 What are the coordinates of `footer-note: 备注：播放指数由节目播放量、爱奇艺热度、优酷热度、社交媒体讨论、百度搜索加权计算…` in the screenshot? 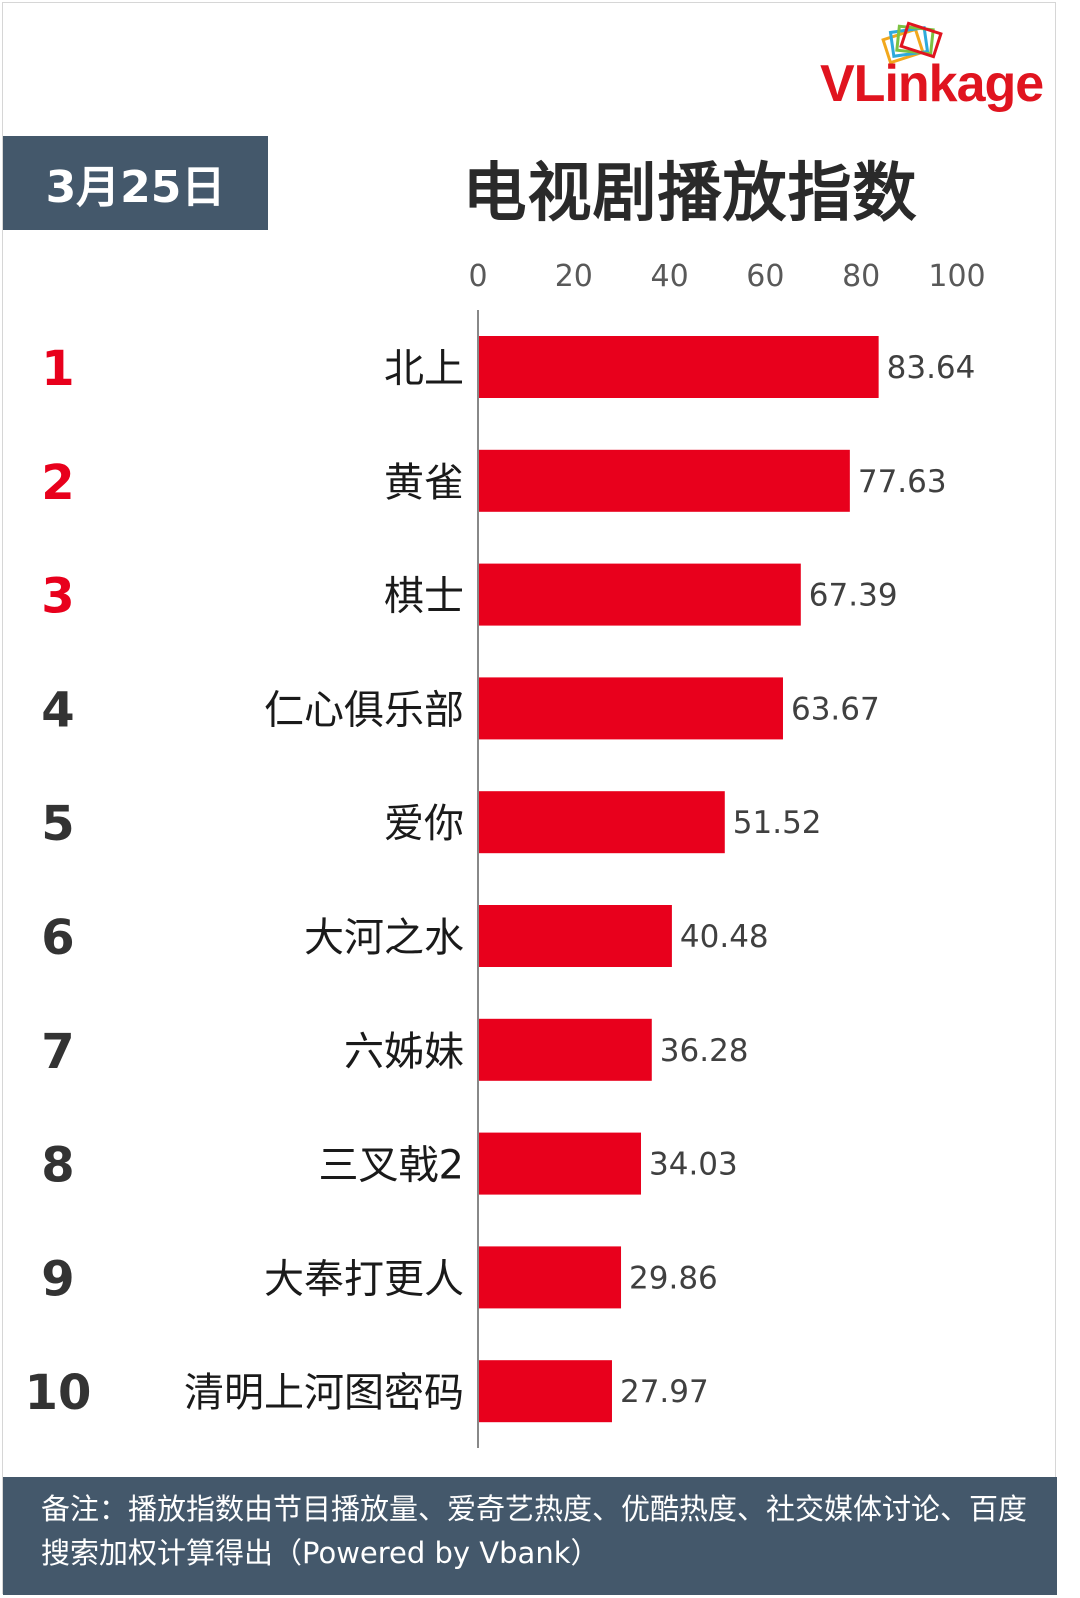 It's located at (530, 1536).